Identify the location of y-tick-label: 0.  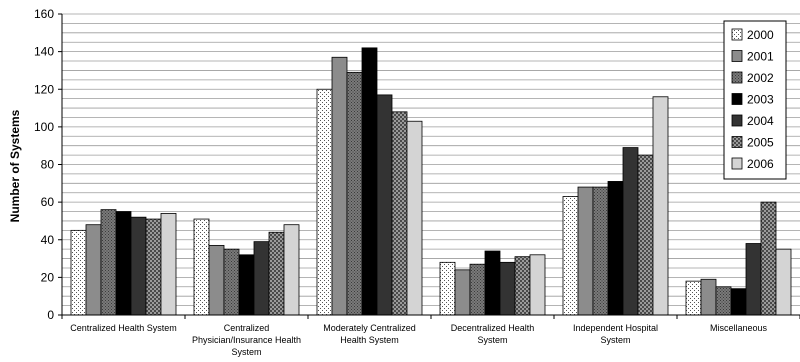
(50, 315).